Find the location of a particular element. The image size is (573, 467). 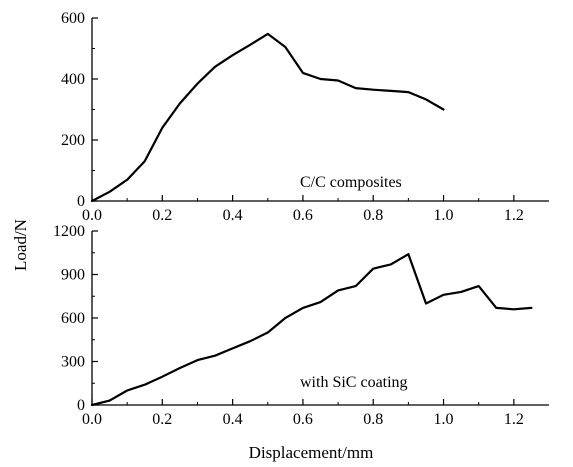

y-axis-title: Load/N is located at coordinates (20, 245).